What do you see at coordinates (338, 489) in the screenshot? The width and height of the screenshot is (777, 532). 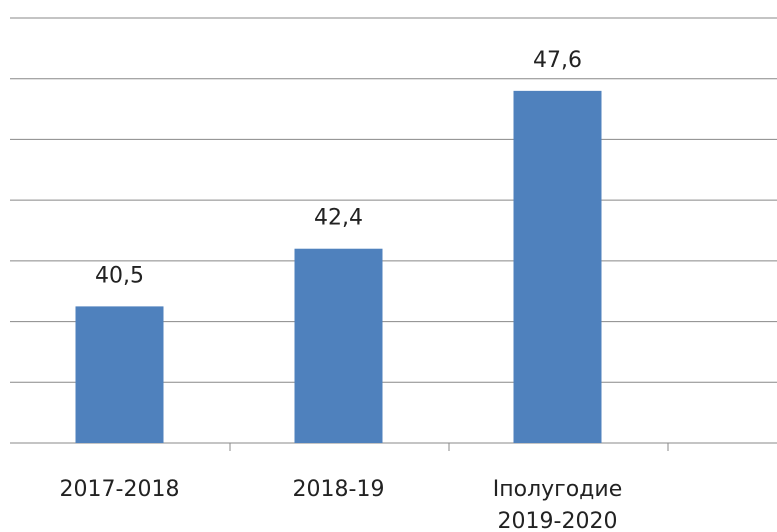 I see `x-tick-label: 2018-19` at bounding box center [338, 489].